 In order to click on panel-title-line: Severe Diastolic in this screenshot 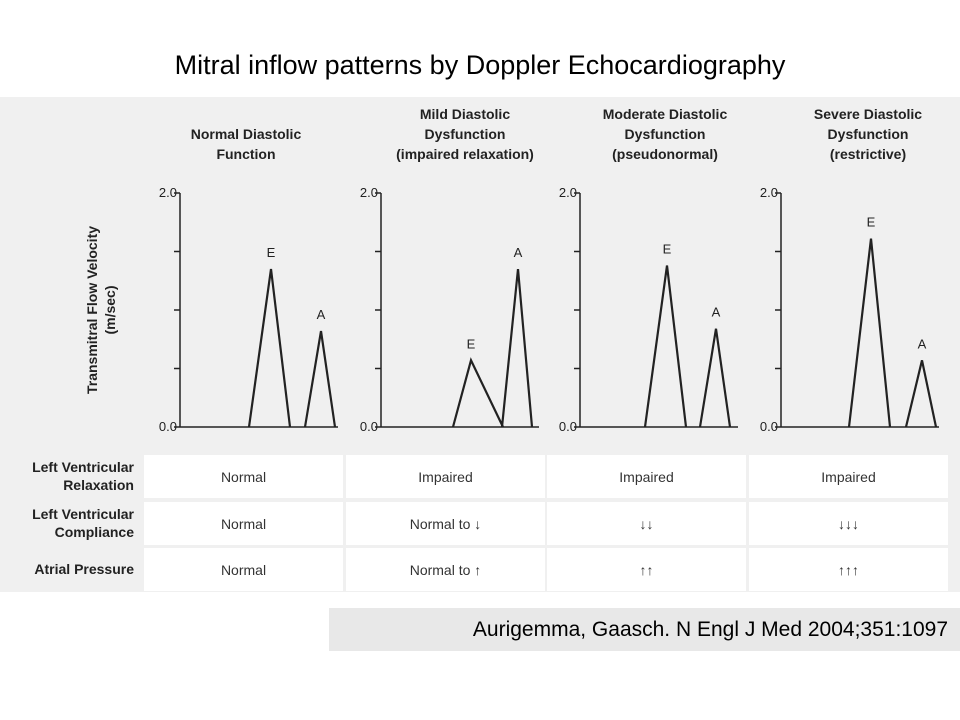, I will do `click(868, 114)`.